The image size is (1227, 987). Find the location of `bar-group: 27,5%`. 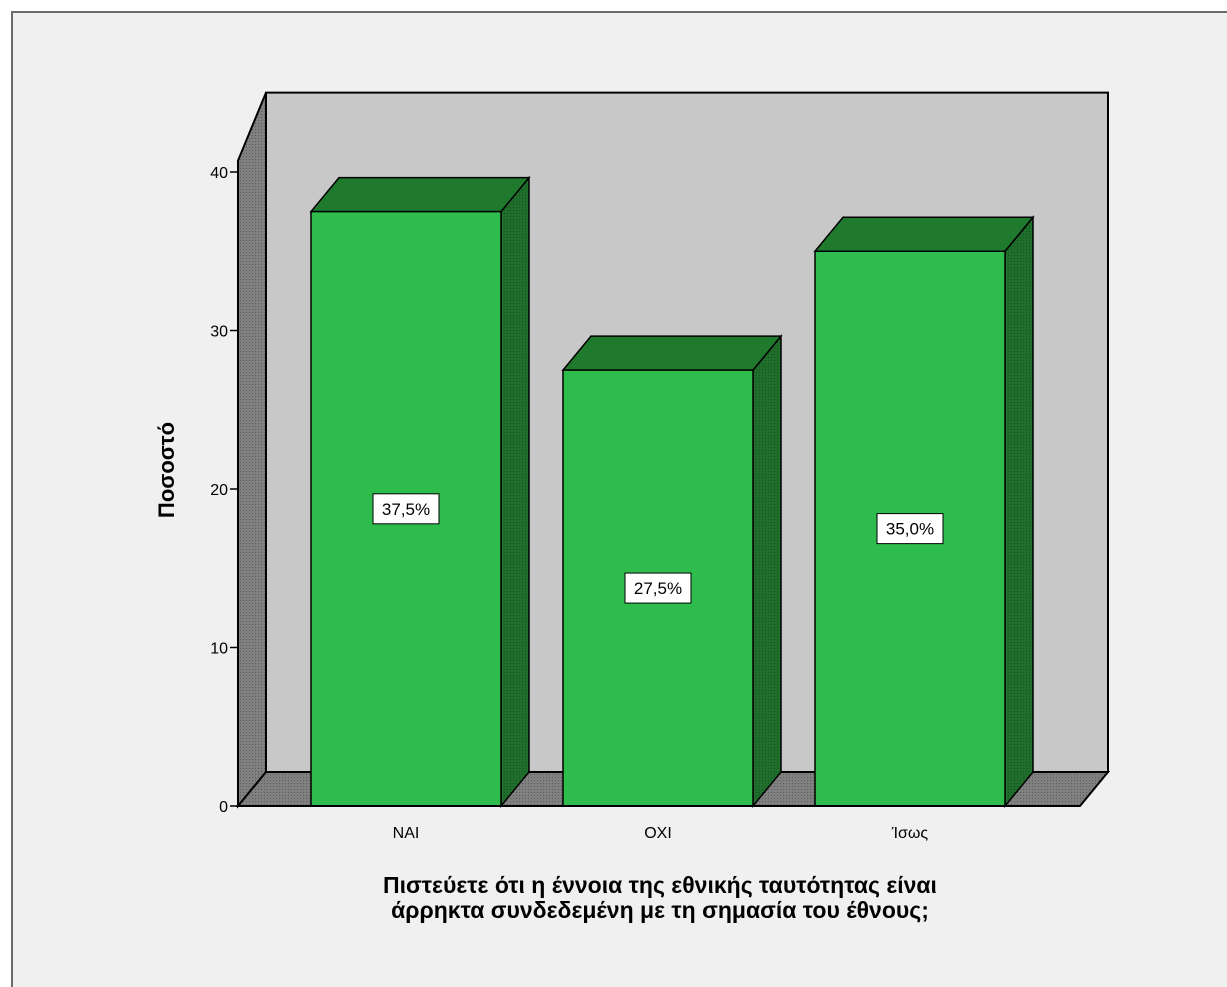

bar-group: 27,5% is located at coordinates (672, 571).